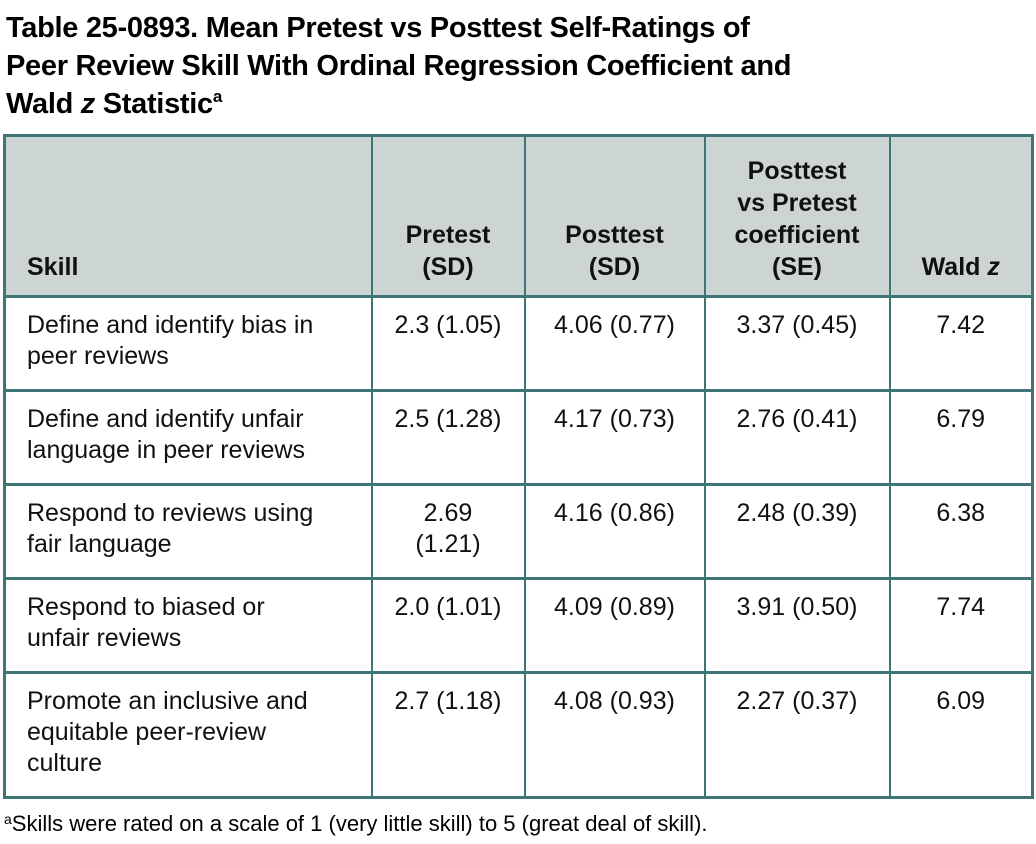 The width and height of the screenshot is (1036, 844). I want to click on cell-pretest: 2.3 (1.05), so click(448, 343).